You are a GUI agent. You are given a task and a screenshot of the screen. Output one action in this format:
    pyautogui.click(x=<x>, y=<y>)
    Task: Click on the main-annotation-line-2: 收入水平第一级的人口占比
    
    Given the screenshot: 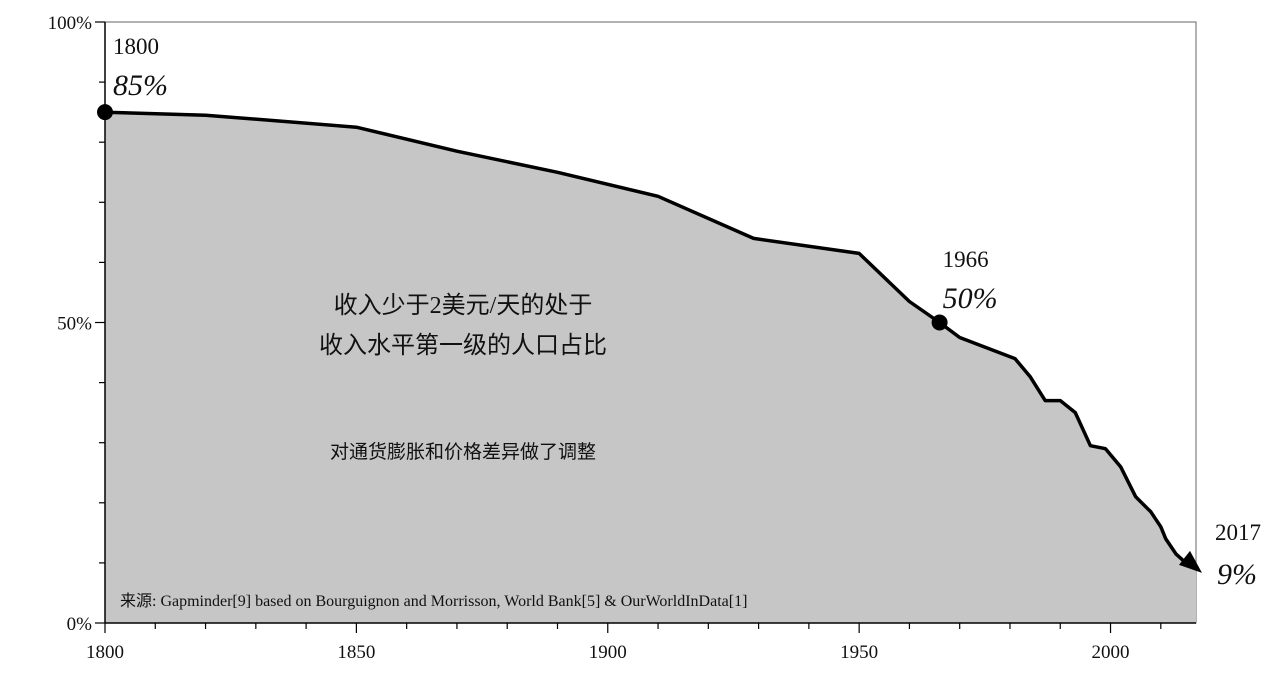 What is the action you would take?
    pyautogui.click(x=463, y=345)
    